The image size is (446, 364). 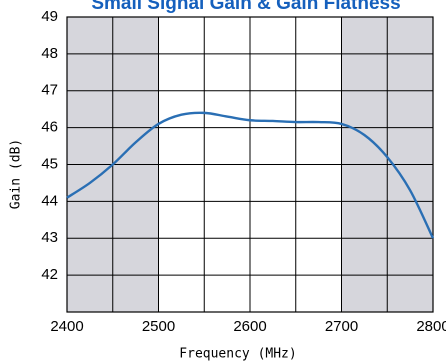 What do you see at coordinates (49, 237) in the screenshot?
I see `y-tick-label: 43` at bounding box center [49, 237].